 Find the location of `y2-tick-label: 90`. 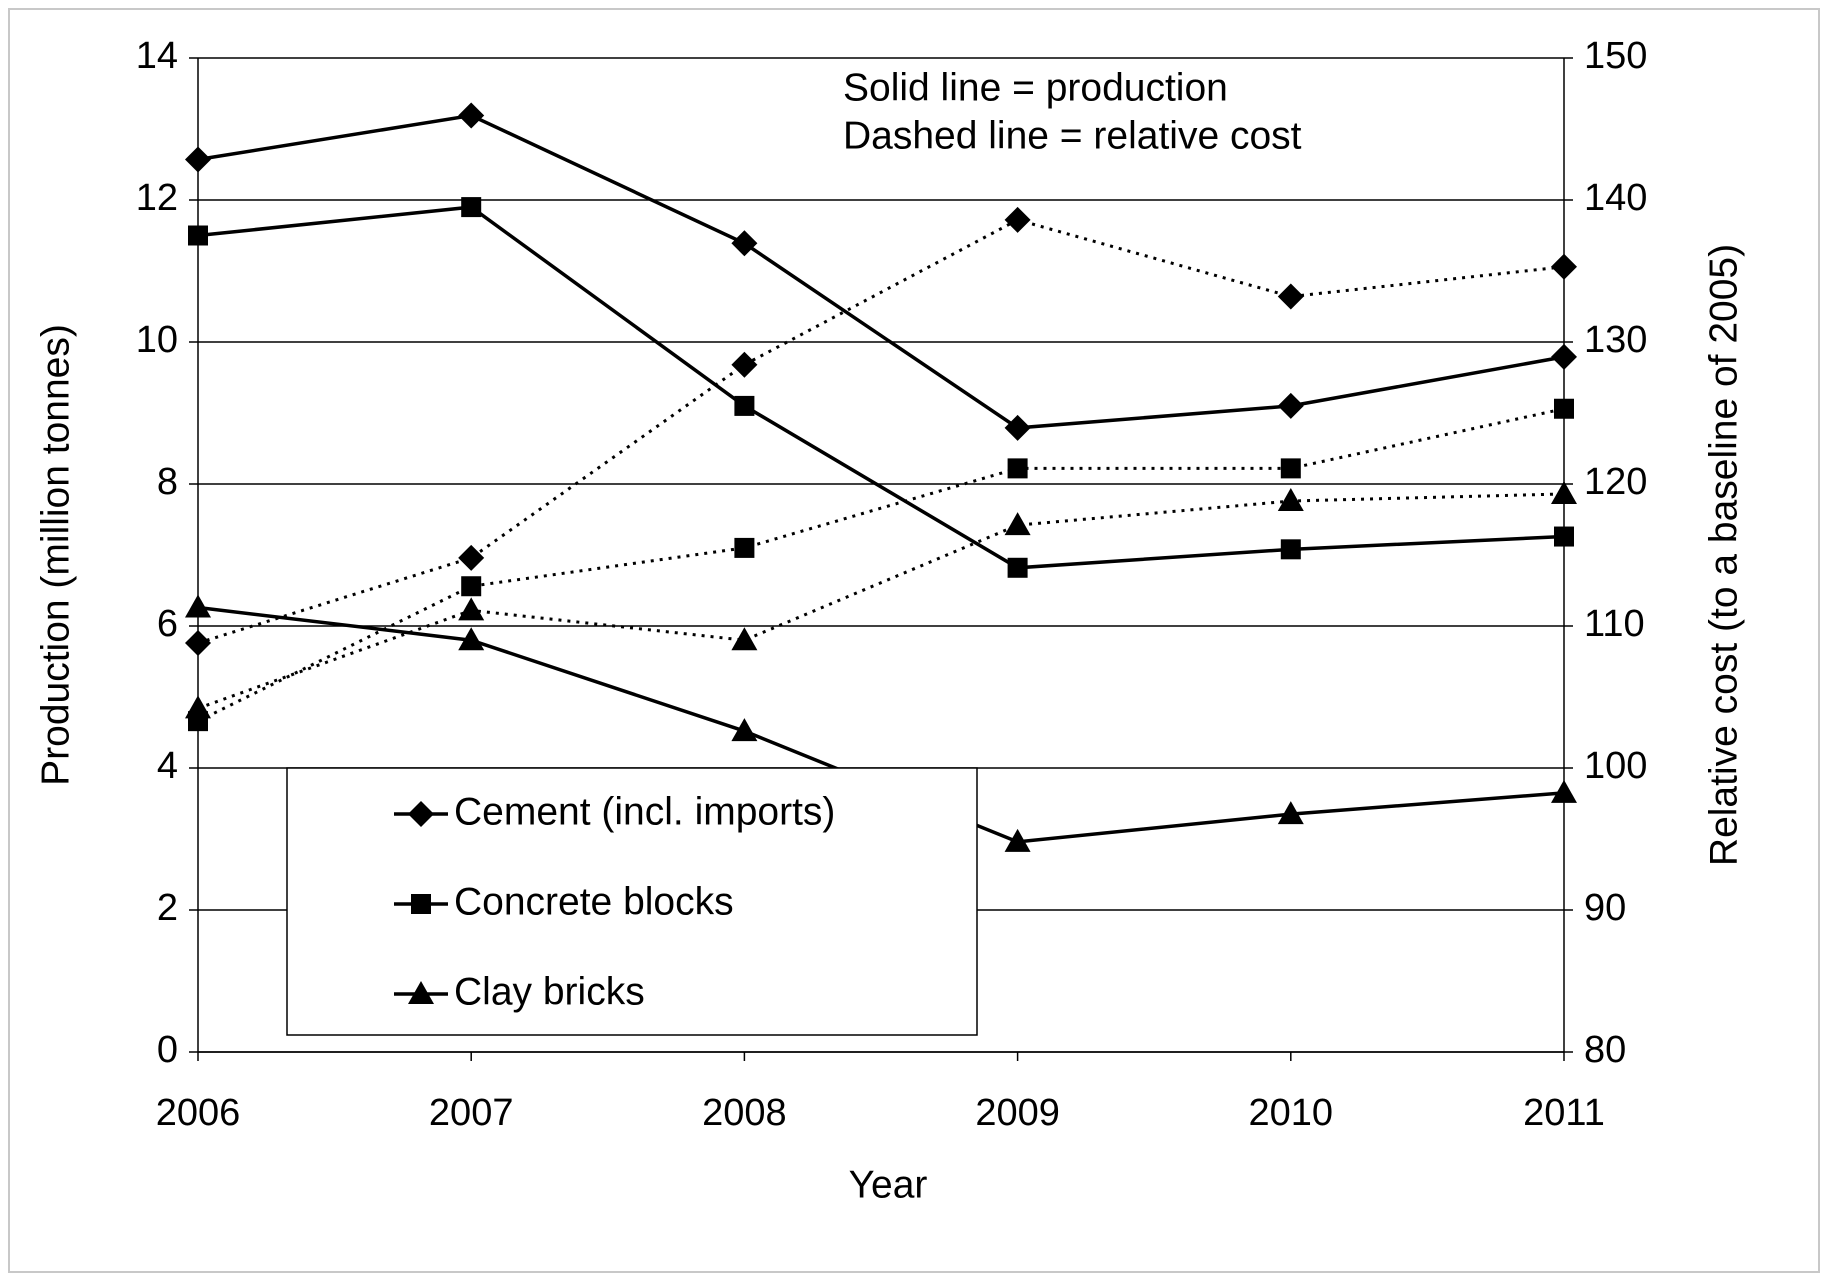

y2-tick-label: 90 is located at coordinates (1605, 908).